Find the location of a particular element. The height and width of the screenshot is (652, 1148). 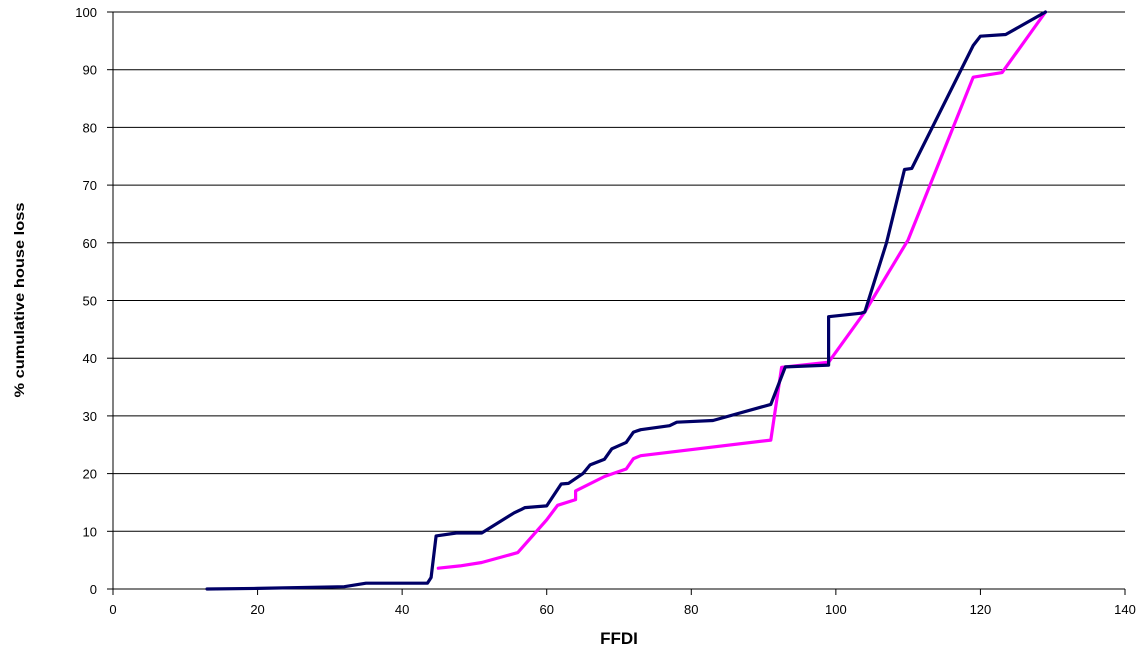

y-tick-label: 30 is located at coordinates (90, 416).